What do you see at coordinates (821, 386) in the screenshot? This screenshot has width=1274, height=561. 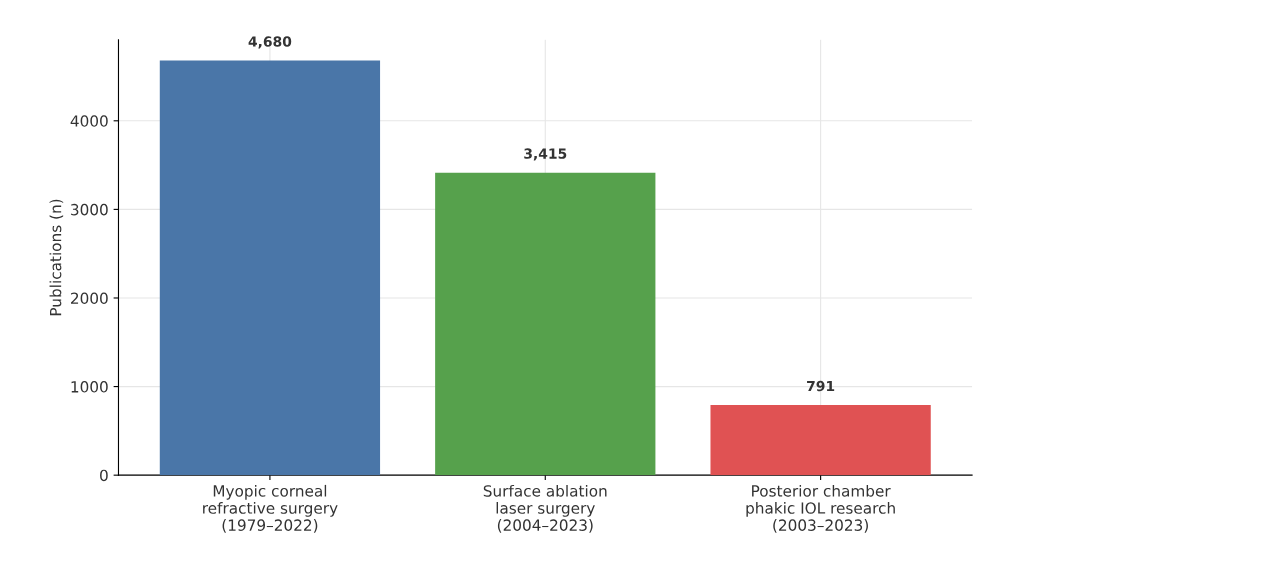 I see `data-label: 791` at bounding box center [821, 386].